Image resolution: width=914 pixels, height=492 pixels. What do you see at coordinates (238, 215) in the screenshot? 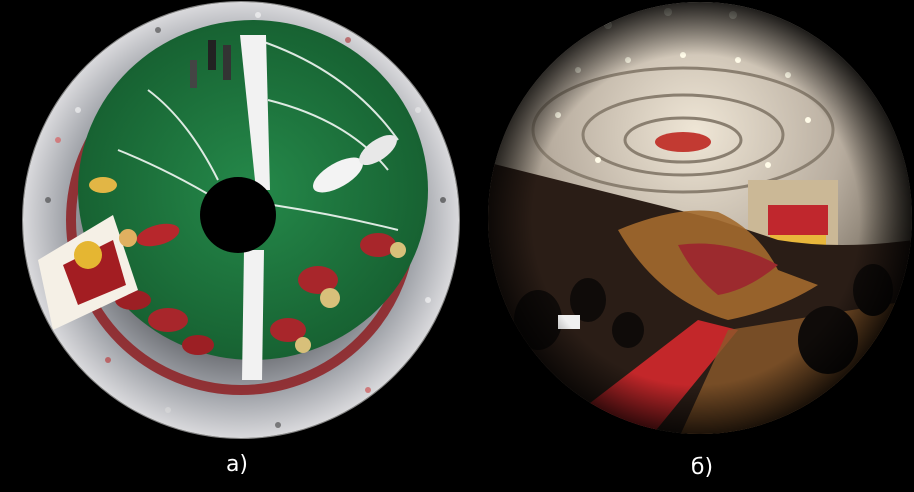
I see `lens-center-hole` at bounding box center [238, 215].